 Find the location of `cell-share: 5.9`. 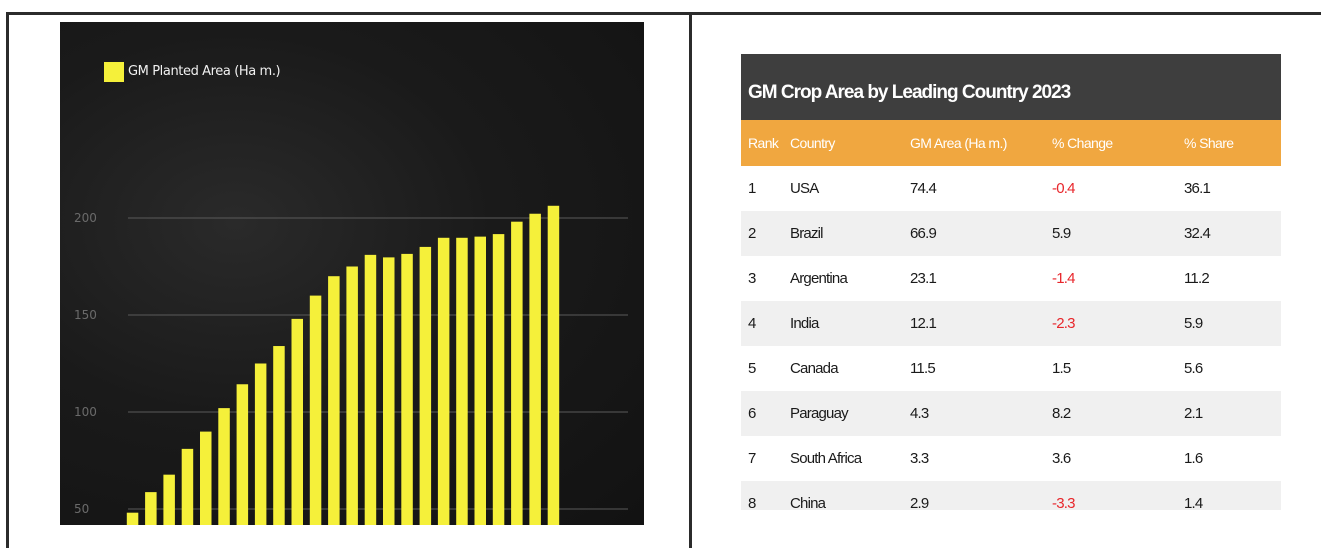

cell-share: 5.9 is located at coordinates (1232, 323).